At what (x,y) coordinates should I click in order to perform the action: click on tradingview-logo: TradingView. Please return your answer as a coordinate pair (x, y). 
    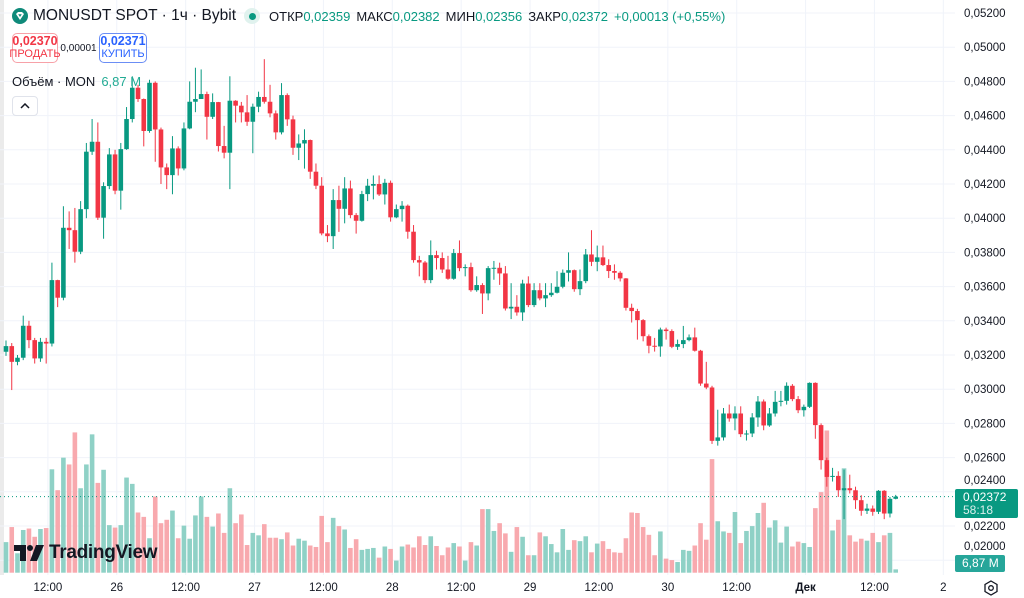
    Looking at the image, I should click on (86, 553).